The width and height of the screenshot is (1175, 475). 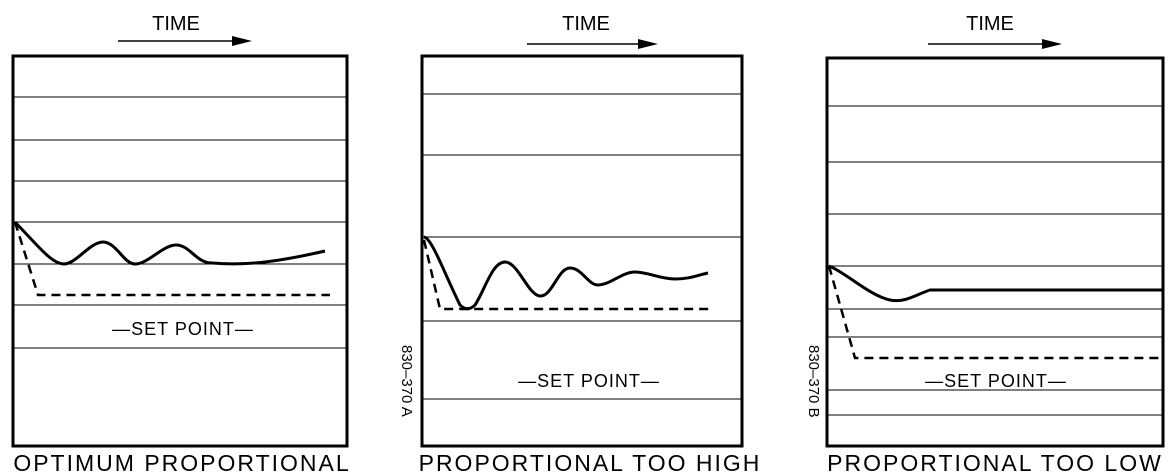 What do you see at coordinates (995, 462) in the screenshot?
I see `chart-caption: PROPORTIONAL TOO LOW` at bounding box center [995, 462].